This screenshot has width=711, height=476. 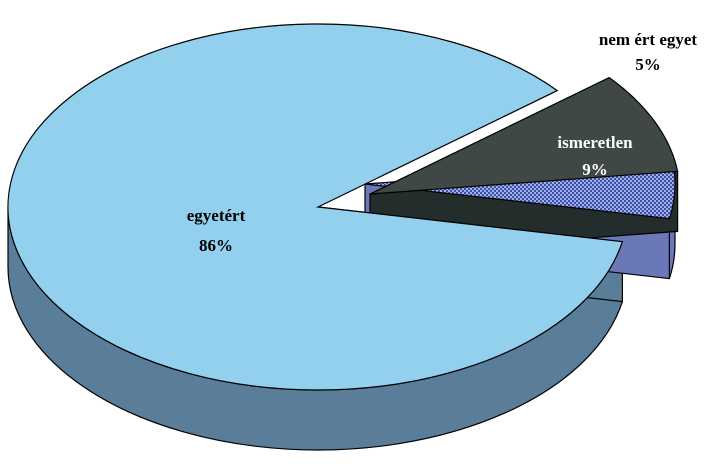 I want to click on slice-label-nem-ert-egyet-value: 5%, so click(x=648, y=64).